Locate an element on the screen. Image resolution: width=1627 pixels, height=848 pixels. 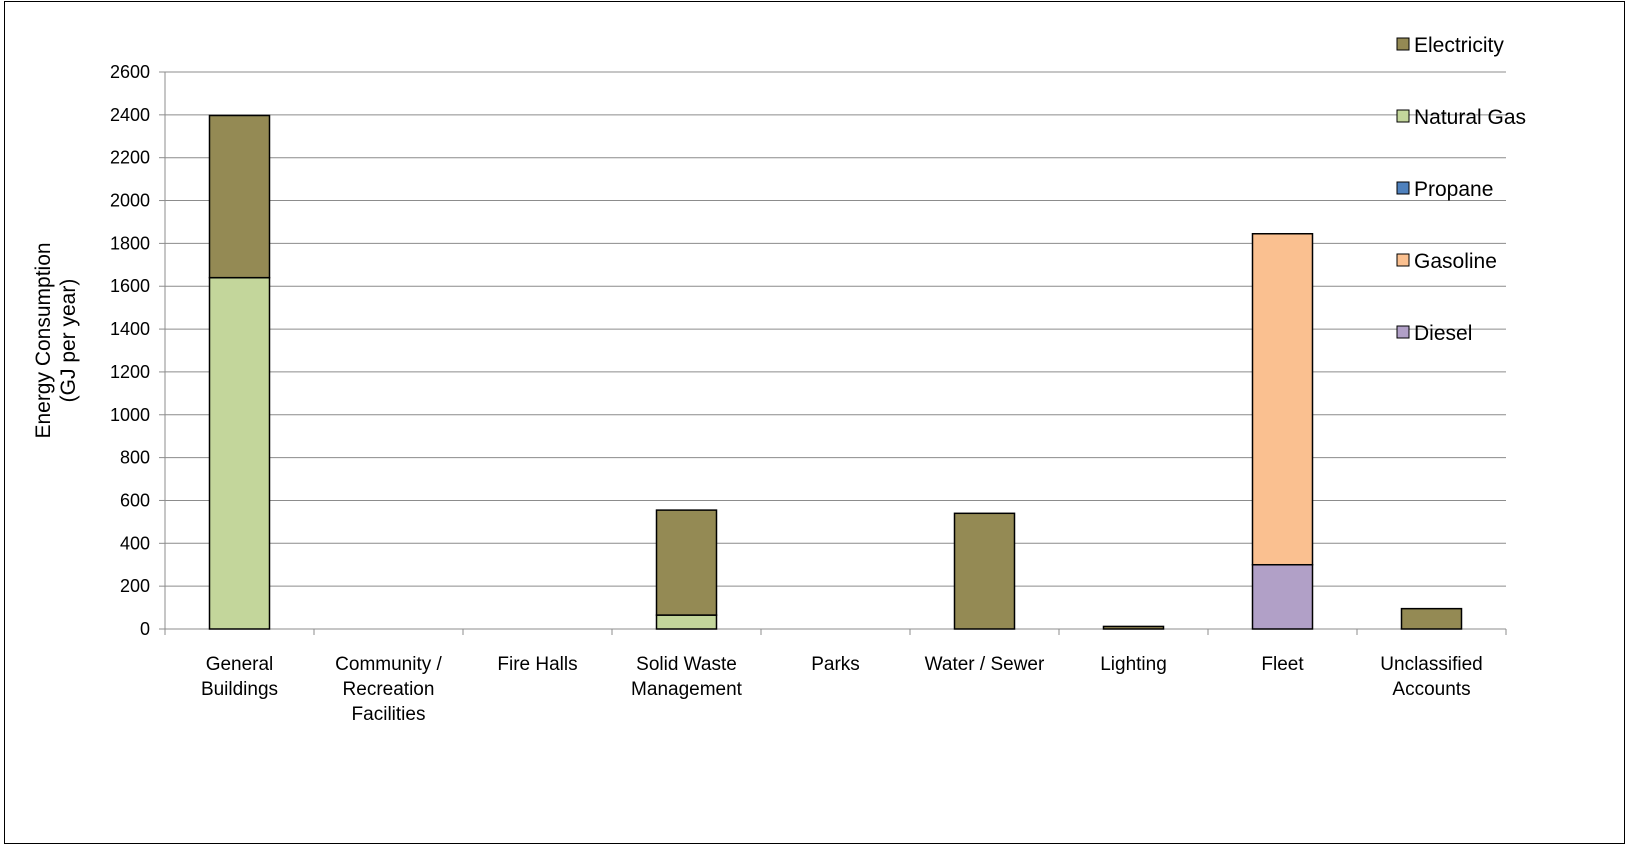
bar-fleet-diesel is located at coordinates (1282, 596).